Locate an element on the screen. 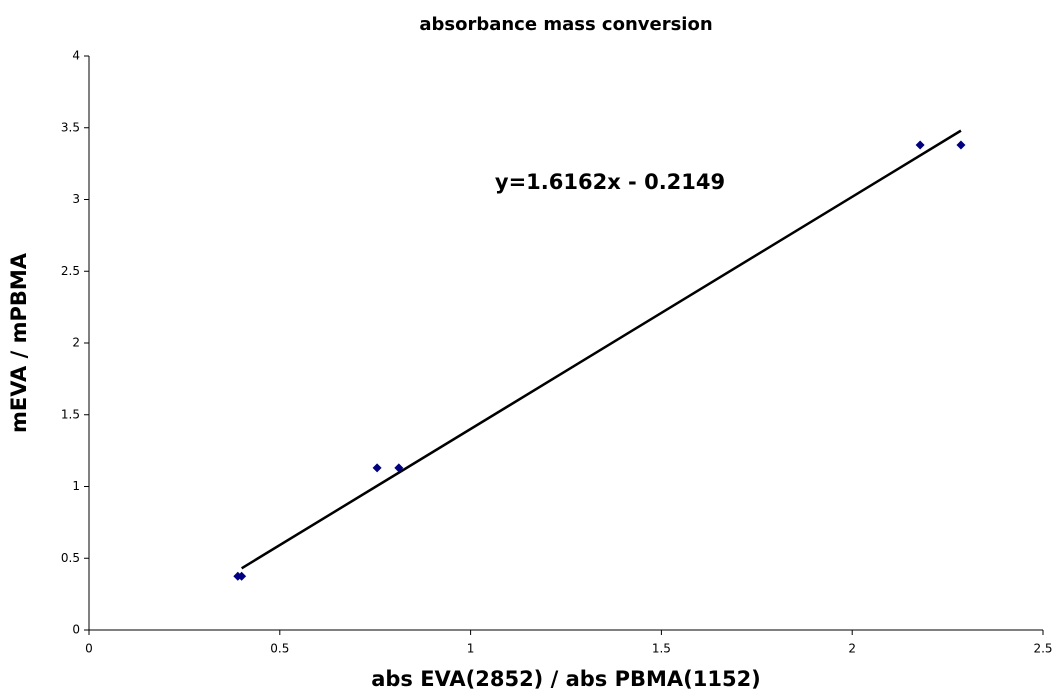  x-tick-label: 2.5 is located at coordinates (1042, 649).